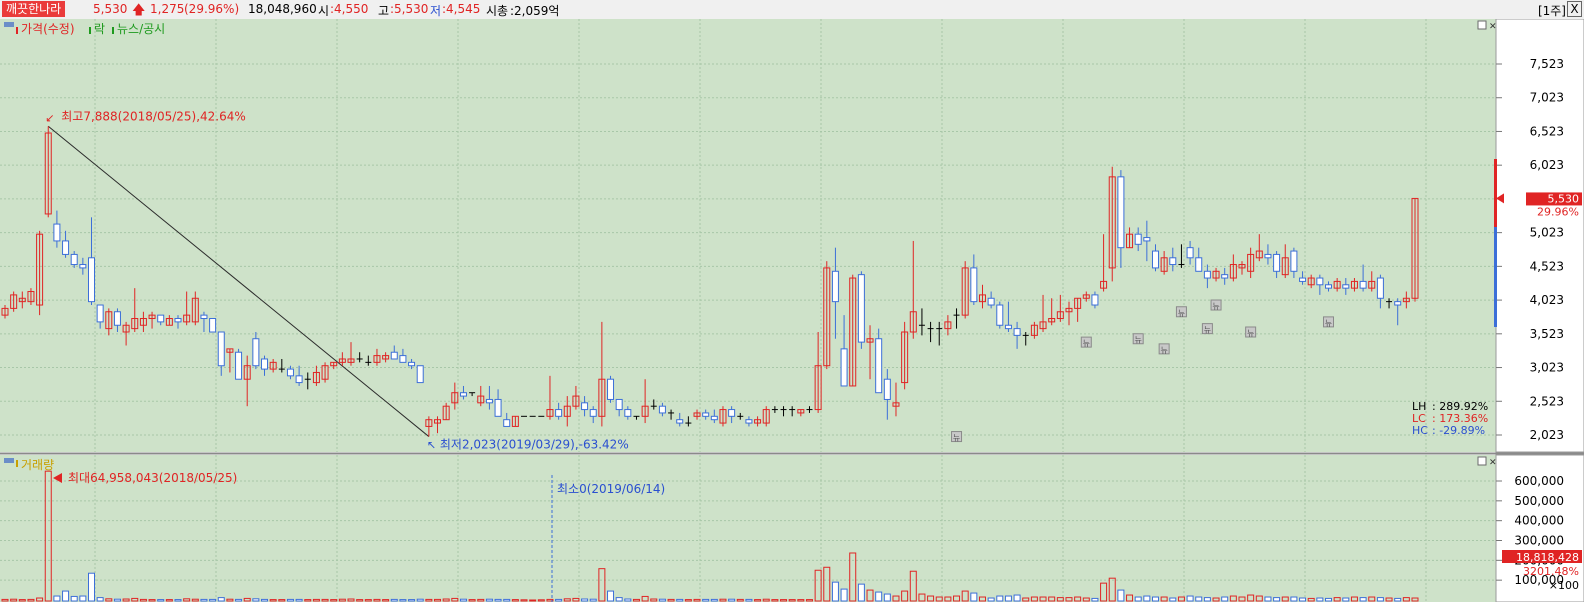 The image size is (1584, 602). Describe the element at coordinates (1482, 461) in the screenshot. I see `volume-panel-maximize-button` at that location.